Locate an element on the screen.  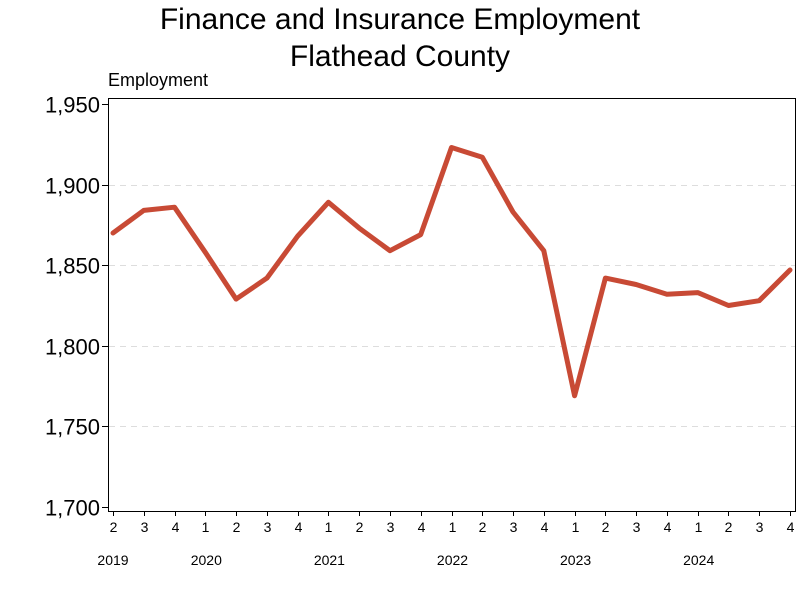
chart-title-line-2: Flathead County is located at coordinates (400, 56).